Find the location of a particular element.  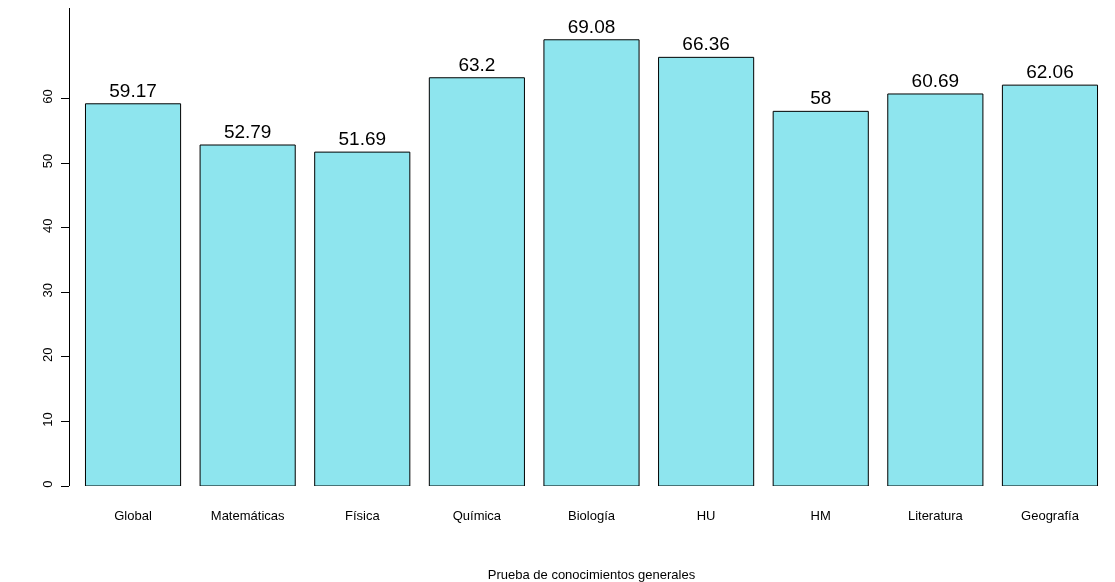

data-label: 58 is located at coordinates (821, 98).